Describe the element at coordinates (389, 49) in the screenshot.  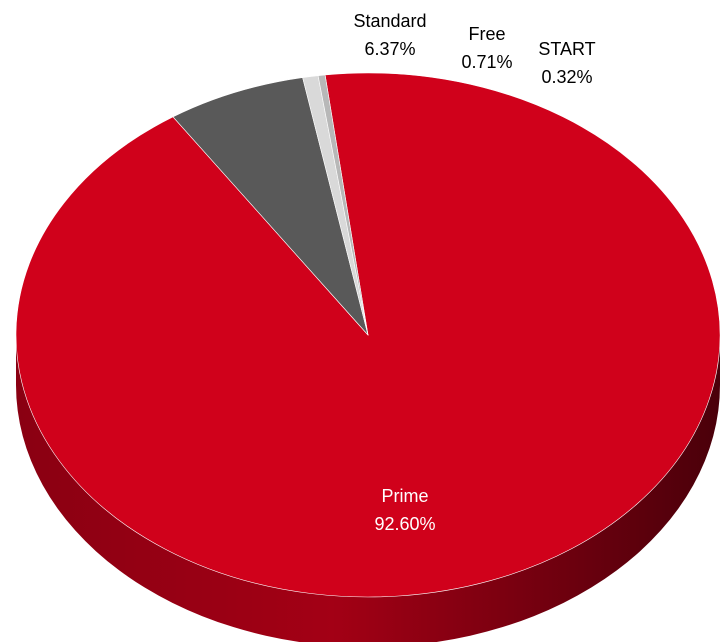
I see `slice-value-label-standard: 6.37%` at that location.